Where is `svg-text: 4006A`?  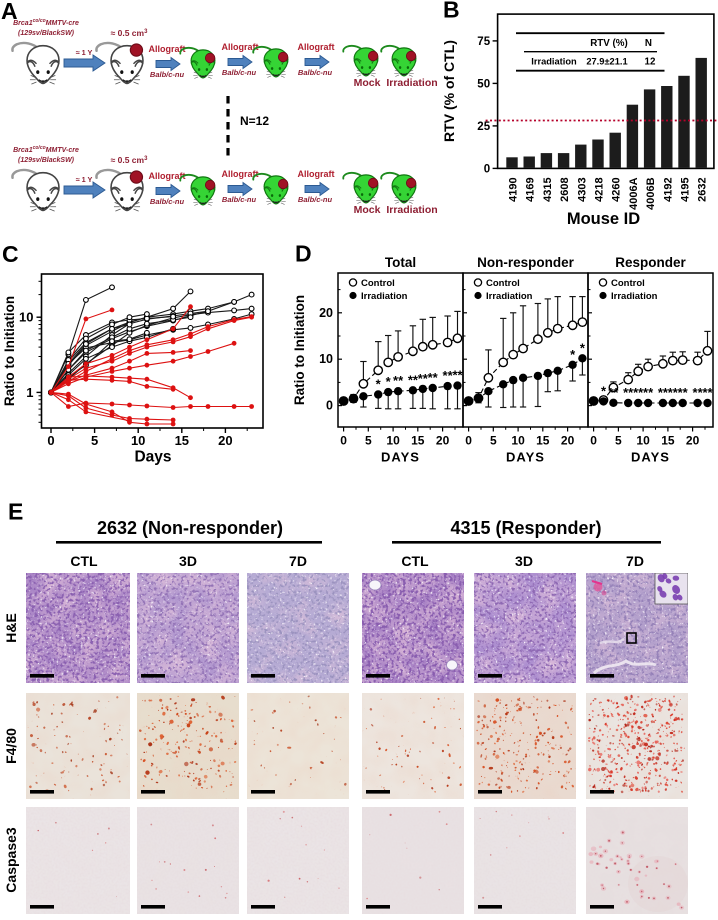
svg-text: 4006A is located at coordinates (634, 193).